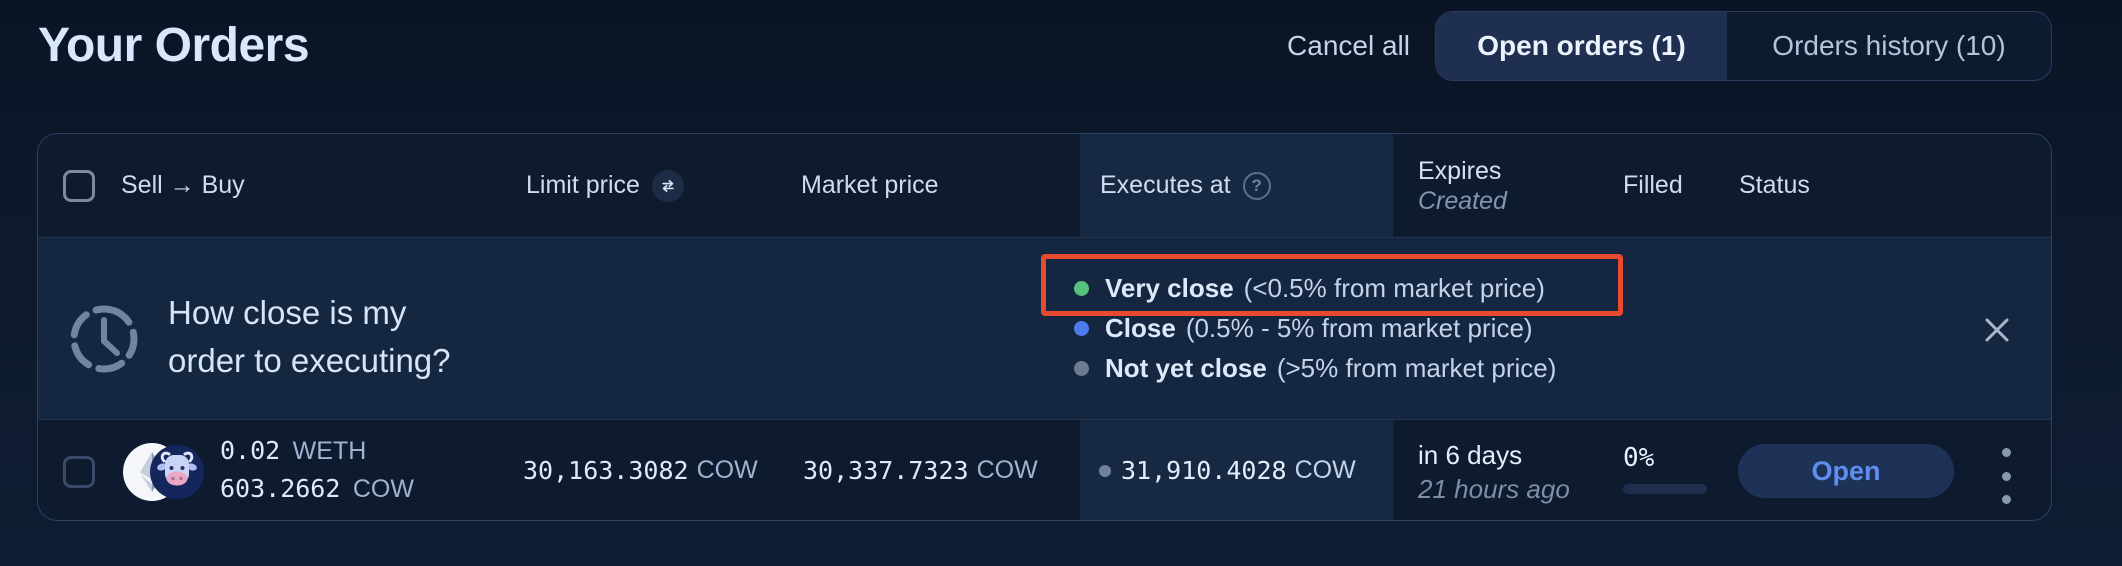 The height and width of the screenshot is (566, 2122). Describe the element at coordinates (1165, 185) in the screenshot. I see `column-executes-at-label: Executes at` at that location.